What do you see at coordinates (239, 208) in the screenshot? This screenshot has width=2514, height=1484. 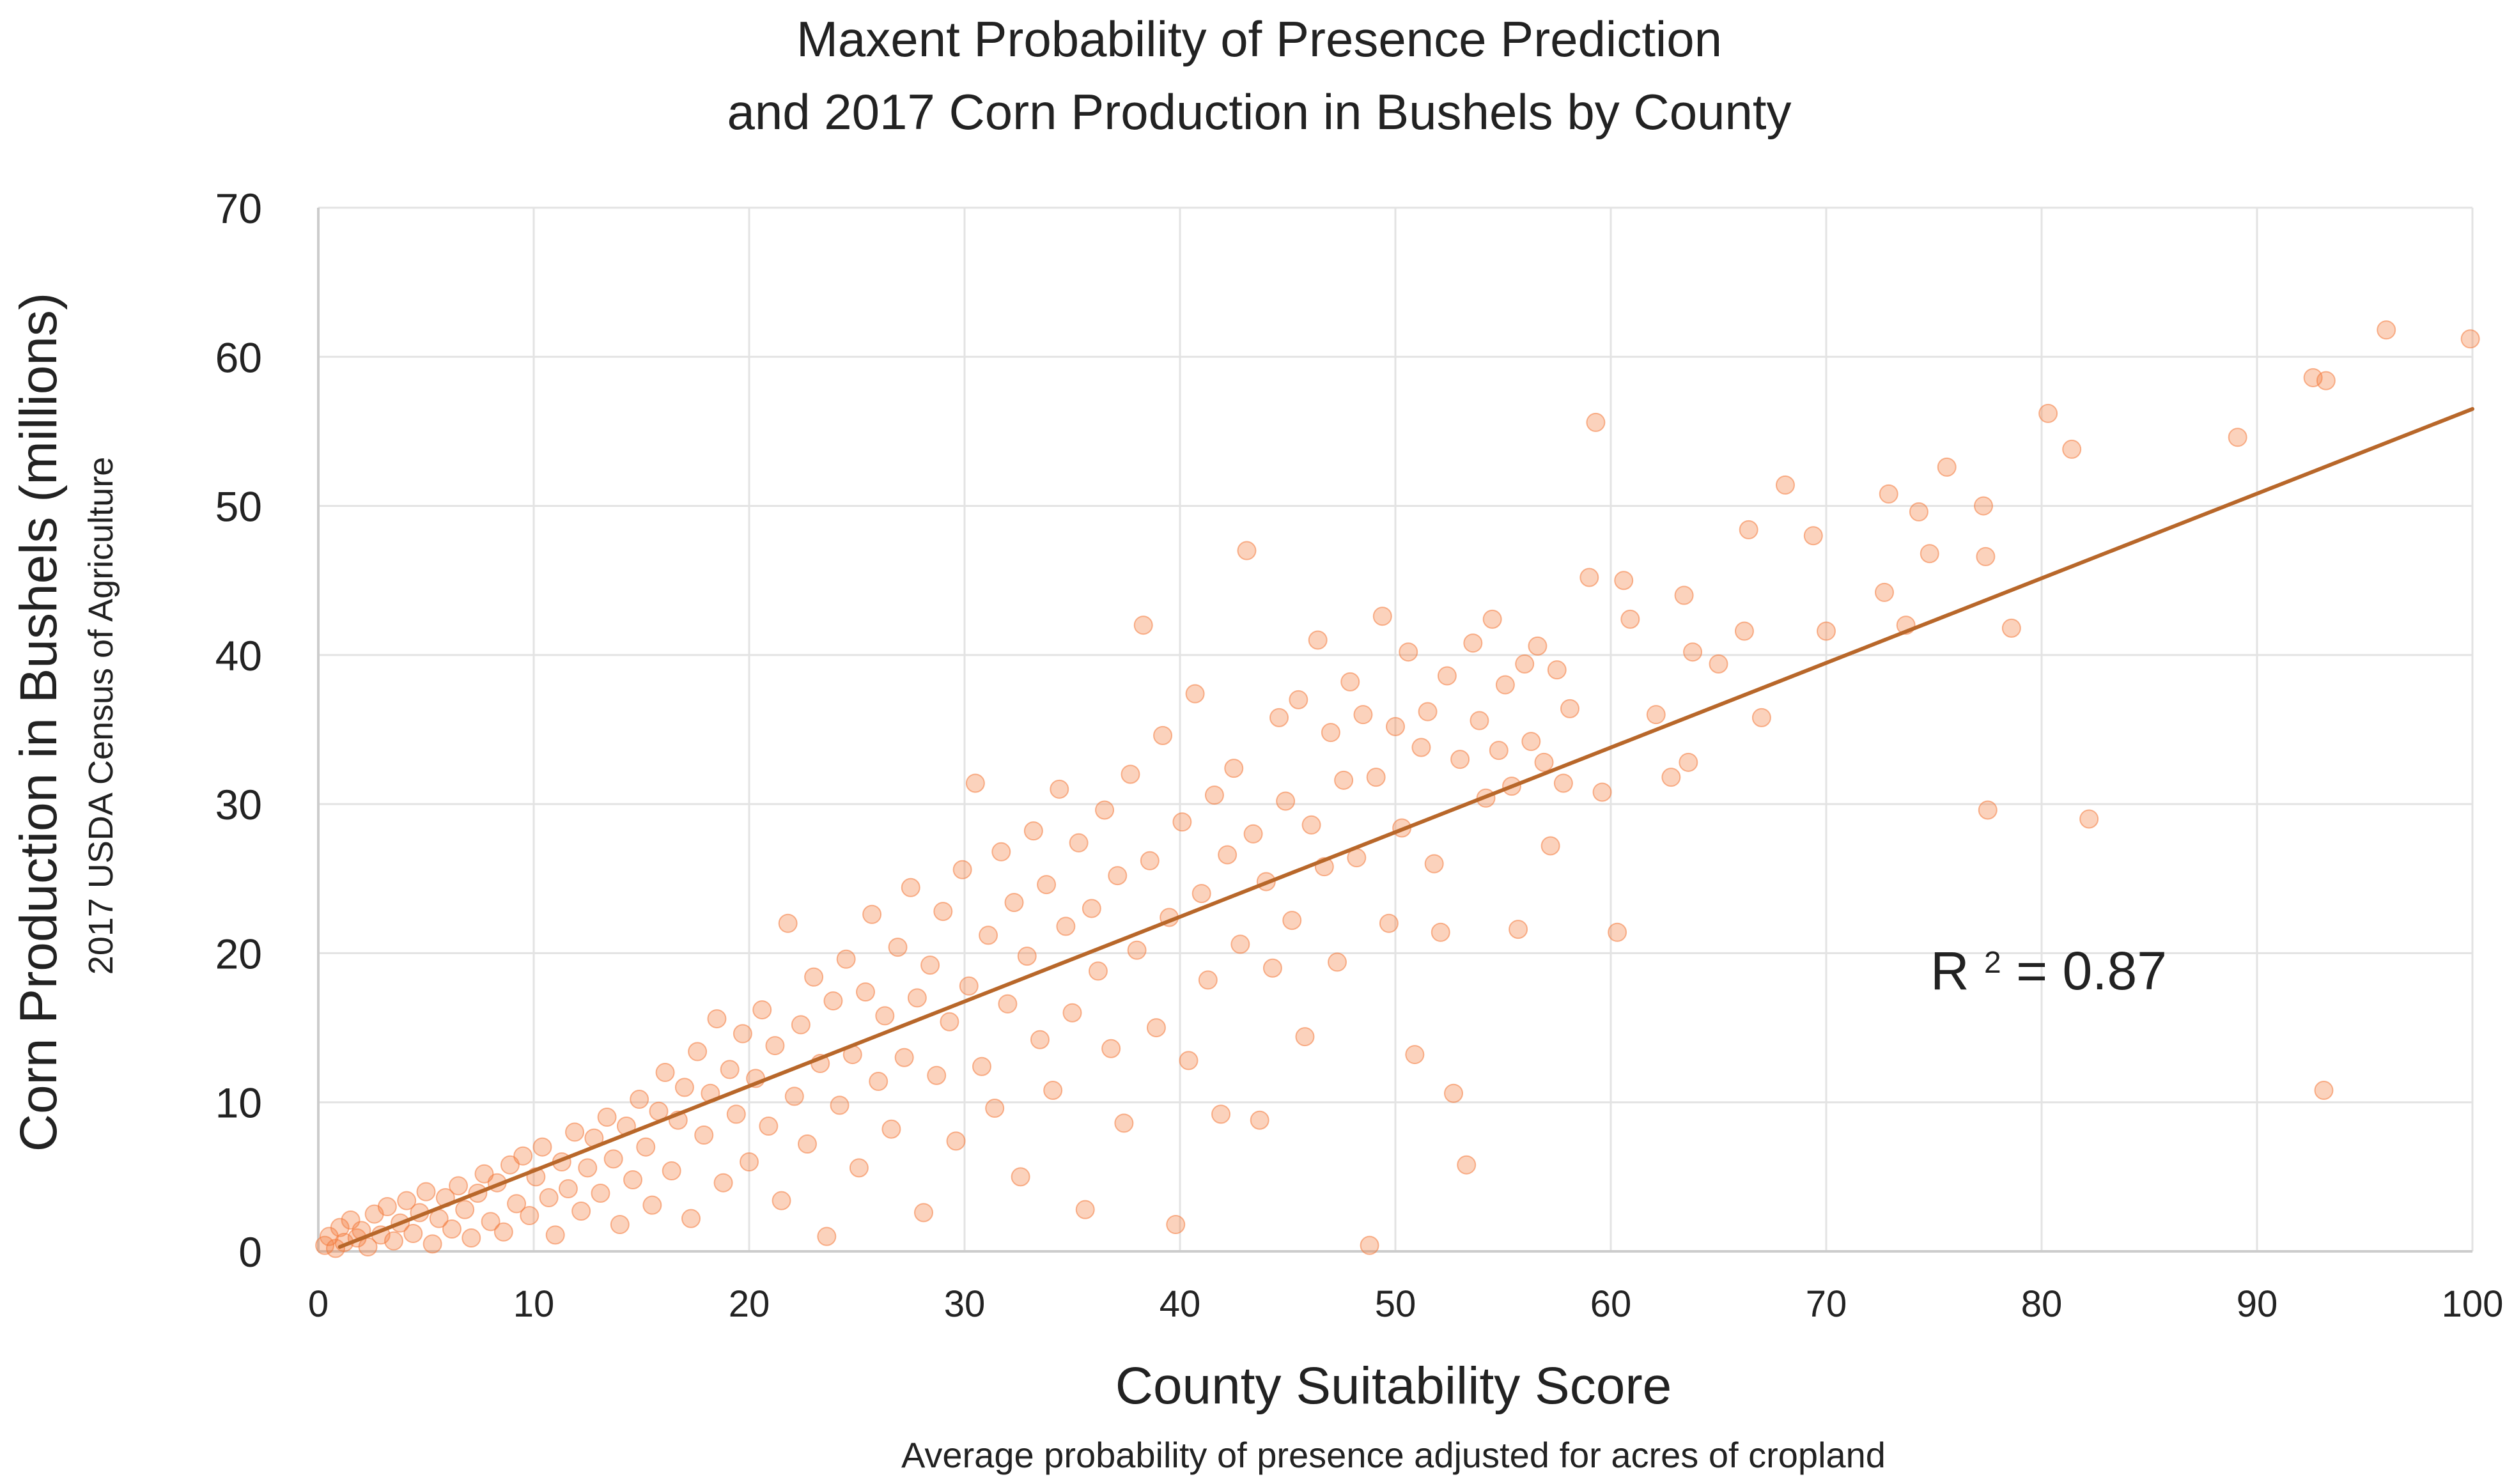 I see `y-tick-label-7: 70` at bounding box center [239, 208].